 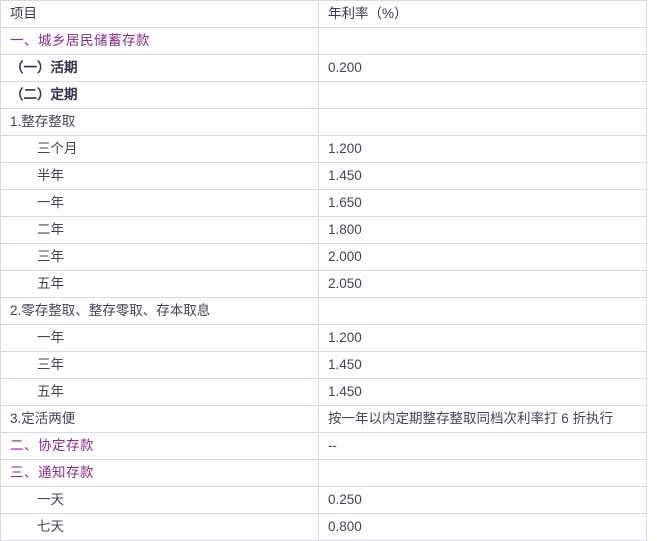 I want to click on table-row: （一）活期 0.200, so click(x=323, y=68).